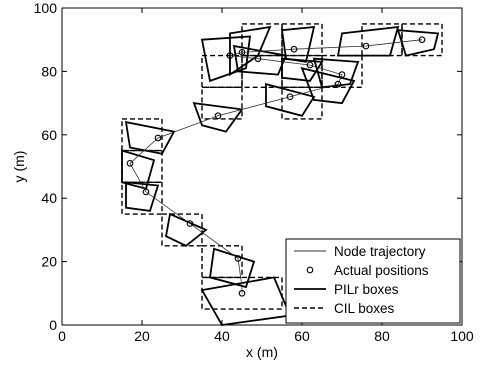 This screenshot has height=367, width=490. What do you see at coordinates (381, 270) in the screenshot?
I see `legend-label: Actual positions` at bounding box center [381, 270].